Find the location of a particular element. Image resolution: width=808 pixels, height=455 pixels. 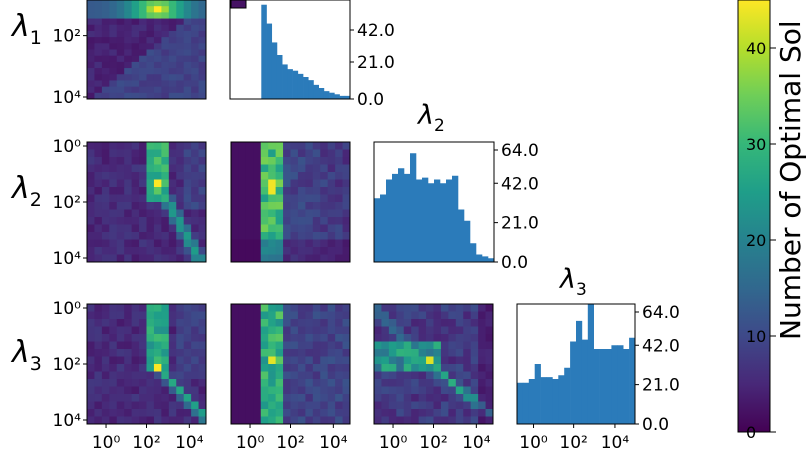

colorbar-tick-label: 0 is located at coordinates (751, 432).